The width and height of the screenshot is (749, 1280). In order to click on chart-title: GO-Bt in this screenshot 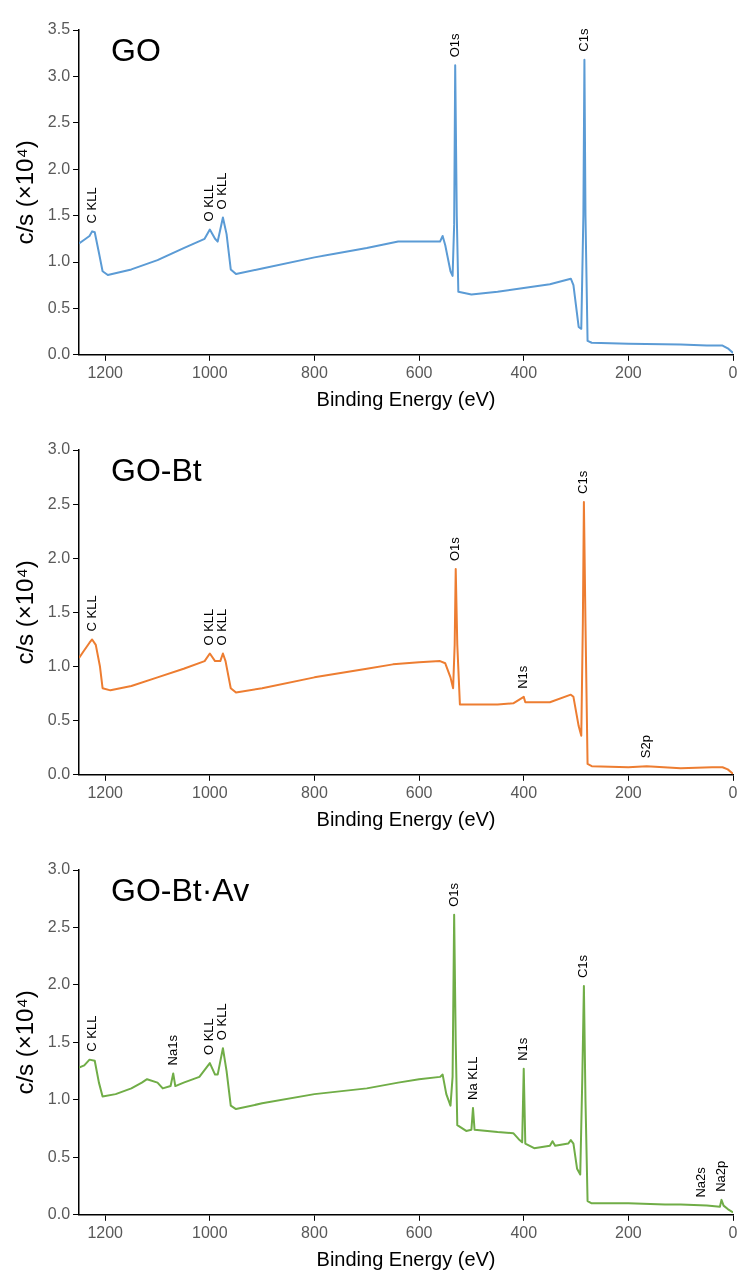, I will do `click(156, 469)`.